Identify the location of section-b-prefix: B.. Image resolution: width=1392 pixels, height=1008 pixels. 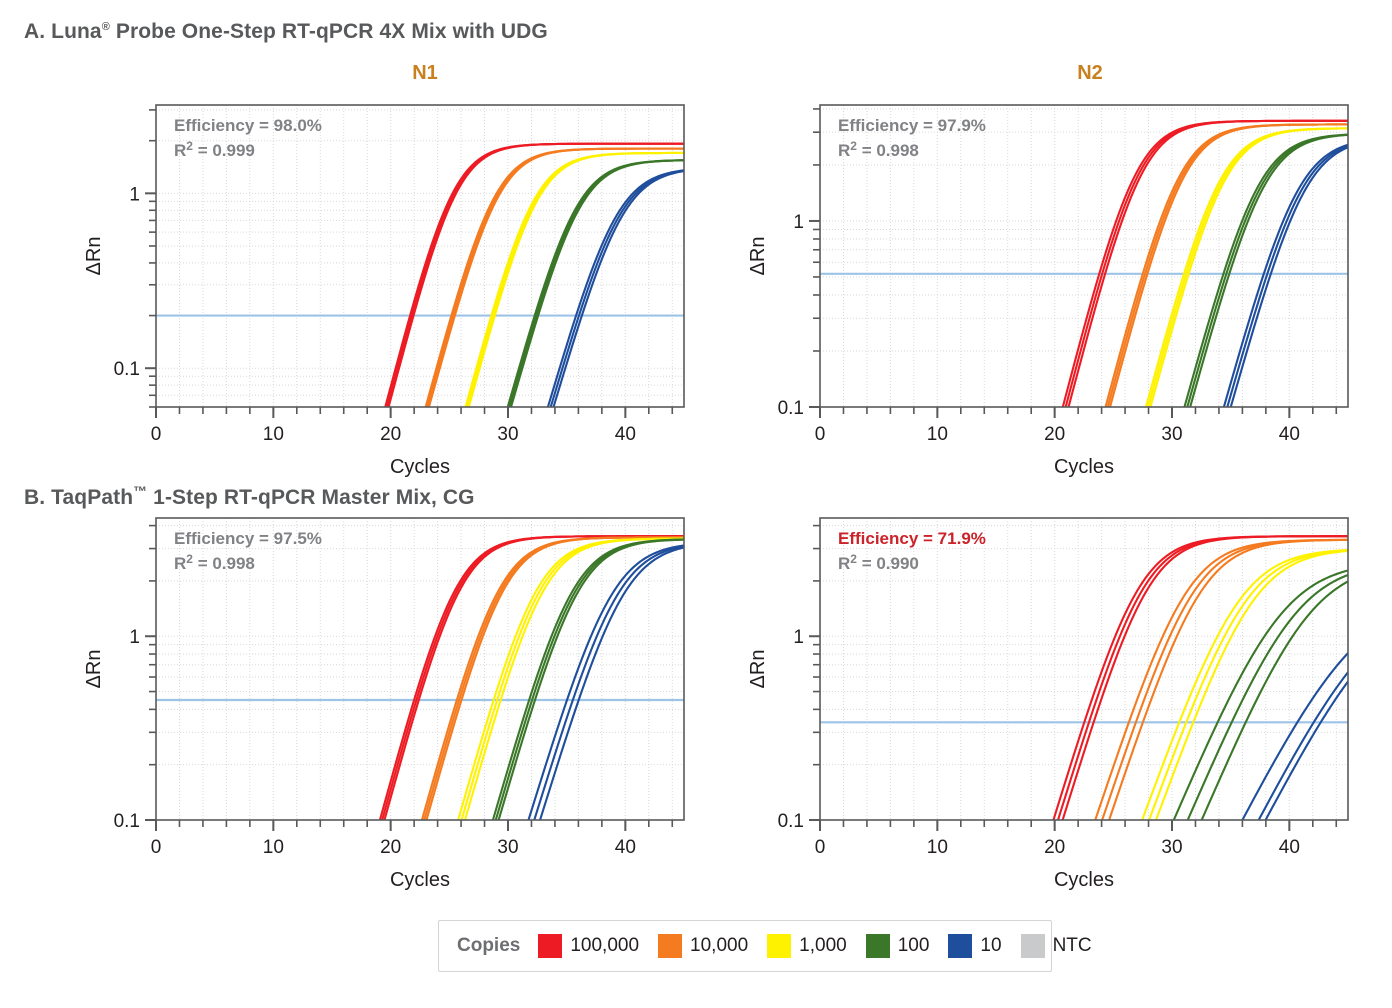
(35, 497).